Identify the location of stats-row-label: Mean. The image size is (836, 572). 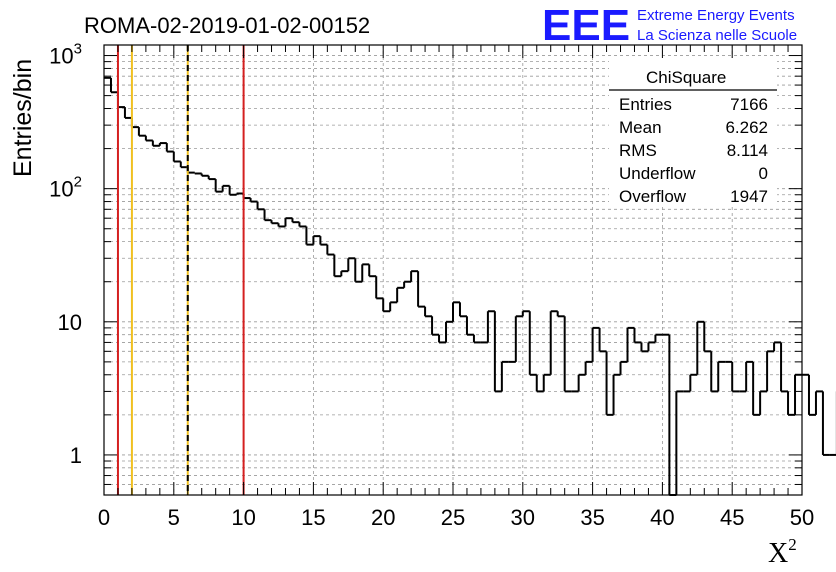
(640, 127).